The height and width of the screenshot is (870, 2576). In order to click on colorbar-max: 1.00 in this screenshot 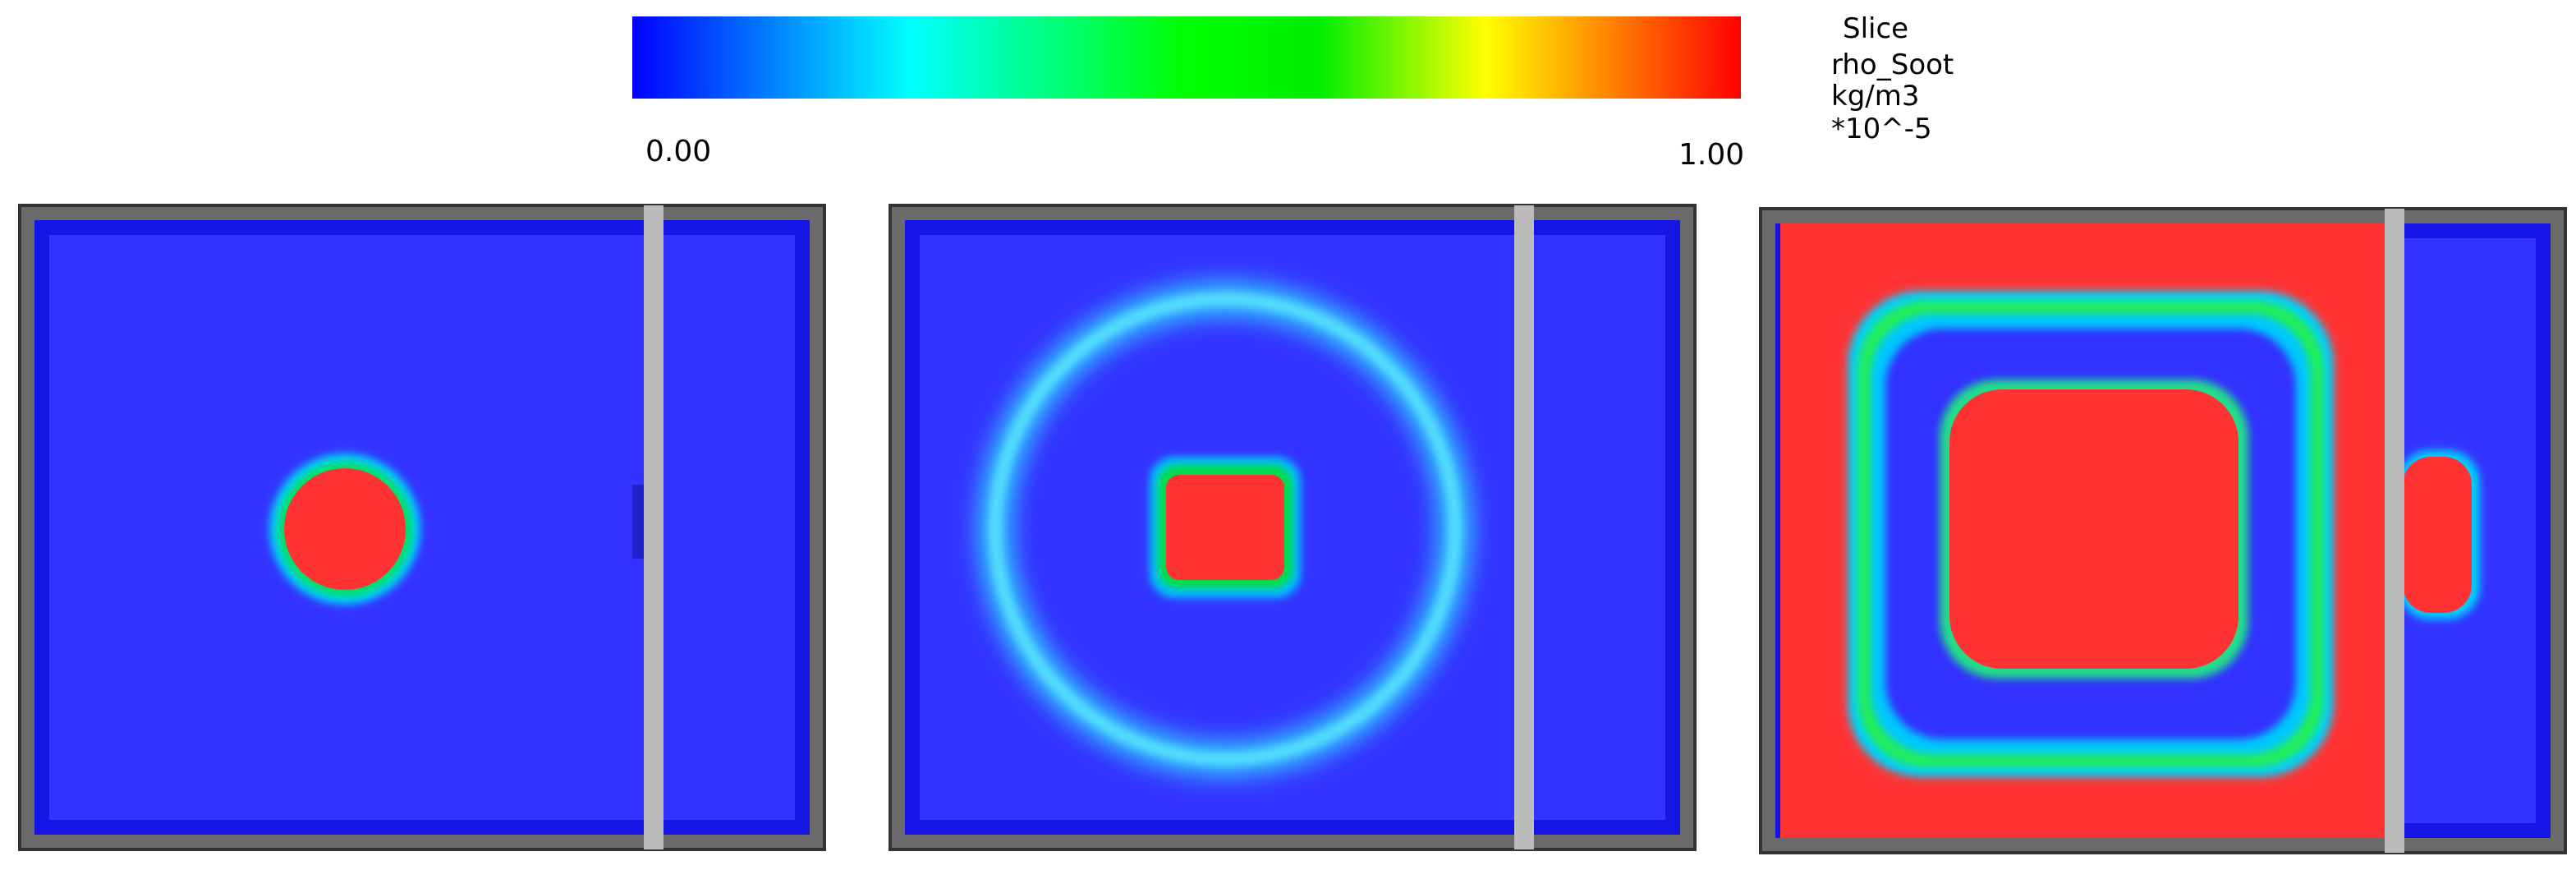, I will do `click(1711, 155)`.